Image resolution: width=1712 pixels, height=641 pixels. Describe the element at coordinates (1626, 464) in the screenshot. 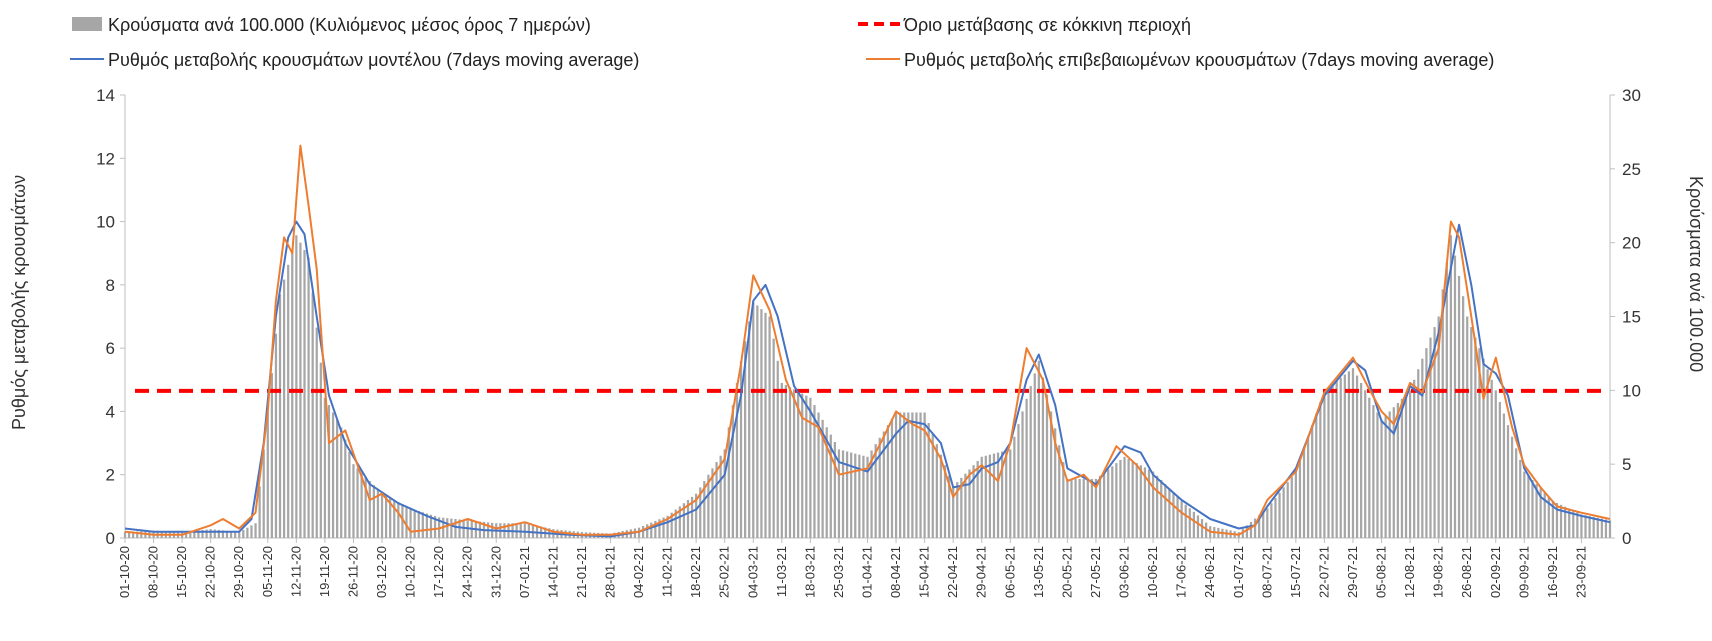

I see `right-tick-label: 5` at that location.